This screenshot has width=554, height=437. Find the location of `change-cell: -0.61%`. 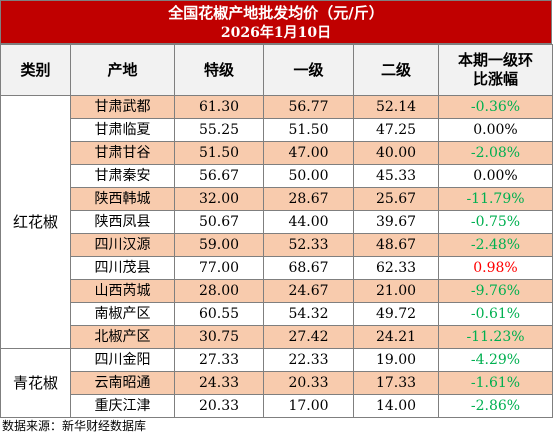

change-cell: -0.61% is located at coordinates (495, 314).